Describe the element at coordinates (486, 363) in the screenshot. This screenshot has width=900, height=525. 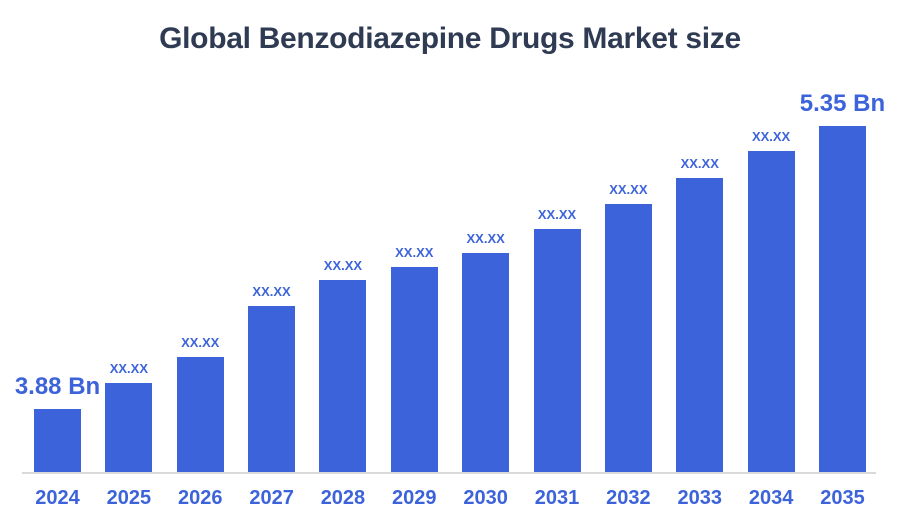
I see `bar-2030` at that location.